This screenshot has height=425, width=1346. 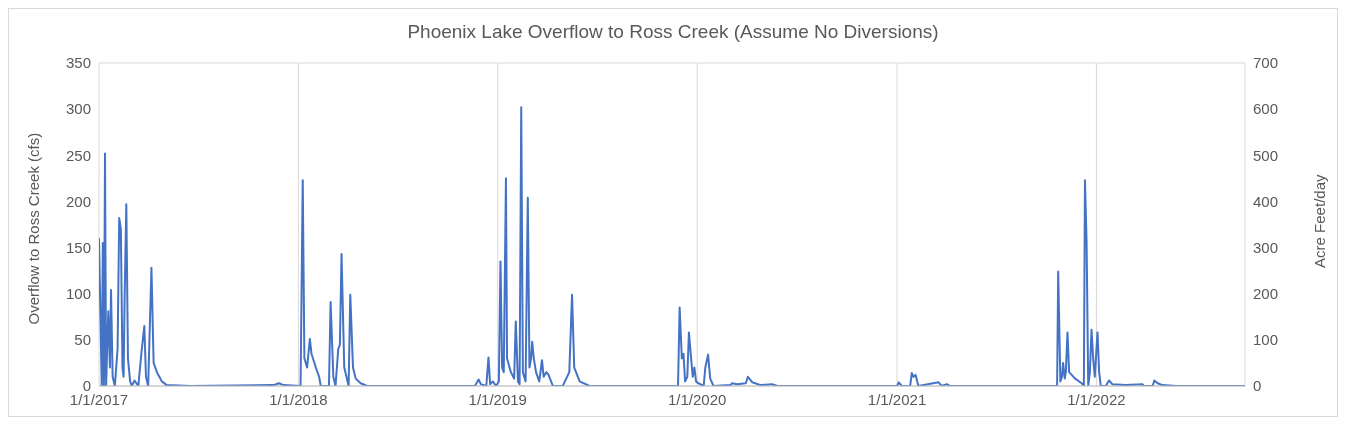 I want to click on x-tick-label: 1/1/2021, so click(x=897, y=399).